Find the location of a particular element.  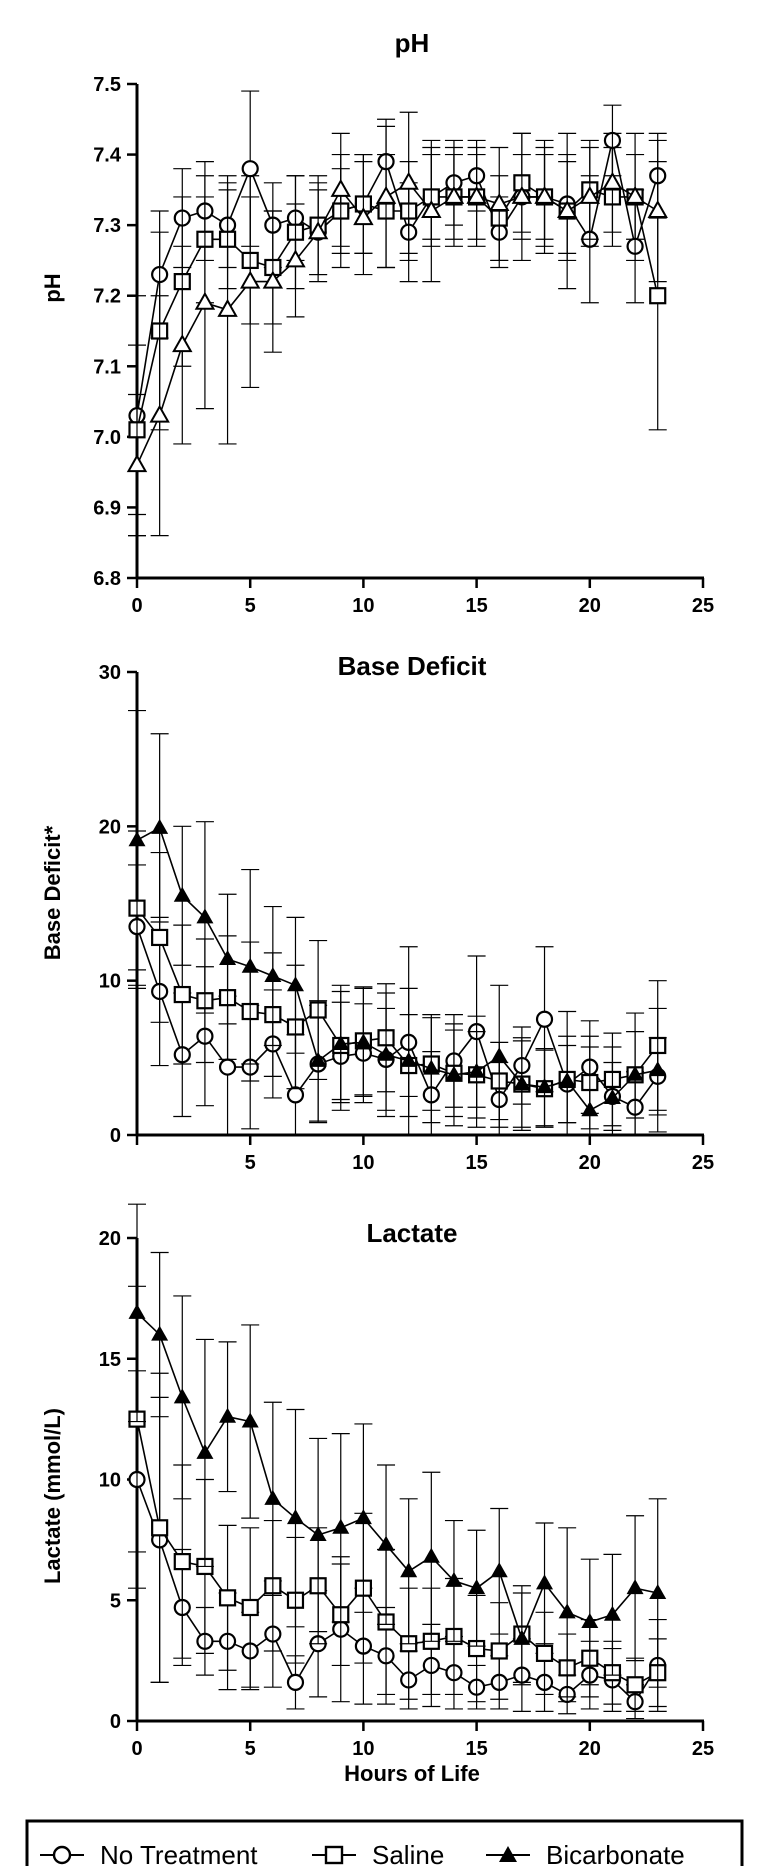

legend-item-saline: Saline is located at coordinates (378, 1853).